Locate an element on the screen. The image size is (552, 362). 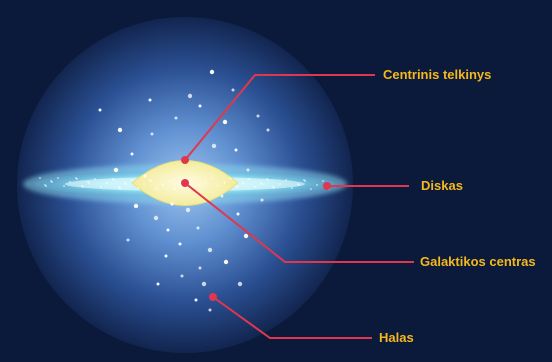
pointer-dot-disk is located at coordinates (327, 186).